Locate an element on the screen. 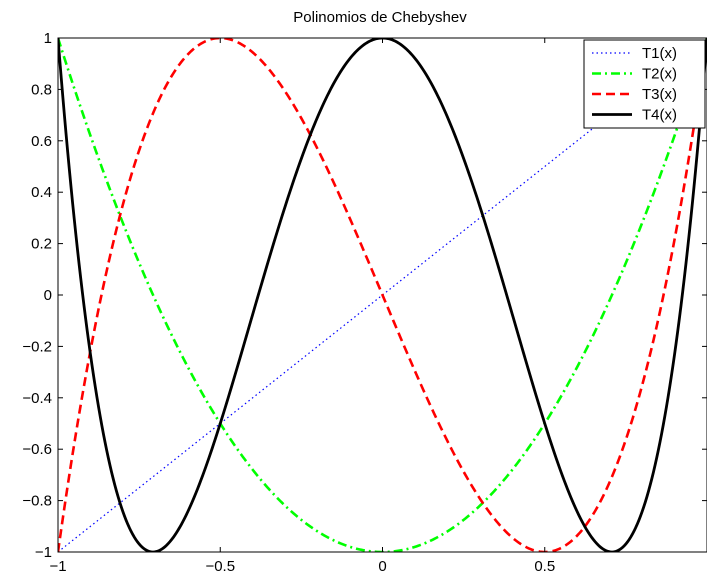 The image size is (707, 584). legend-label-t3x: T3(x) is located at coordinates (659, 94).